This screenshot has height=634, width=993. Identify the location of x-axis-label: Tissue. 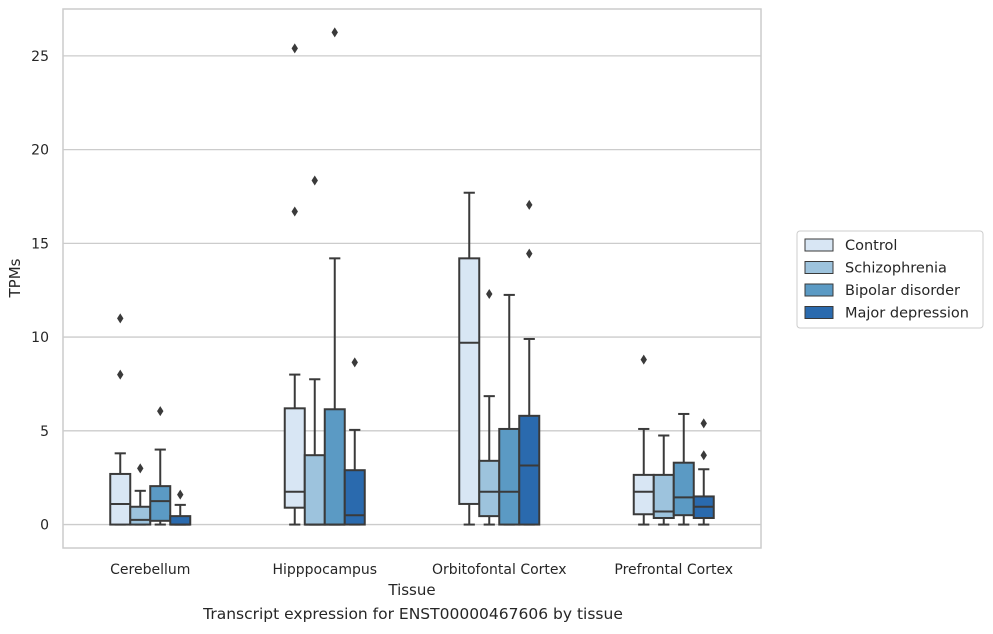
(411, 590).